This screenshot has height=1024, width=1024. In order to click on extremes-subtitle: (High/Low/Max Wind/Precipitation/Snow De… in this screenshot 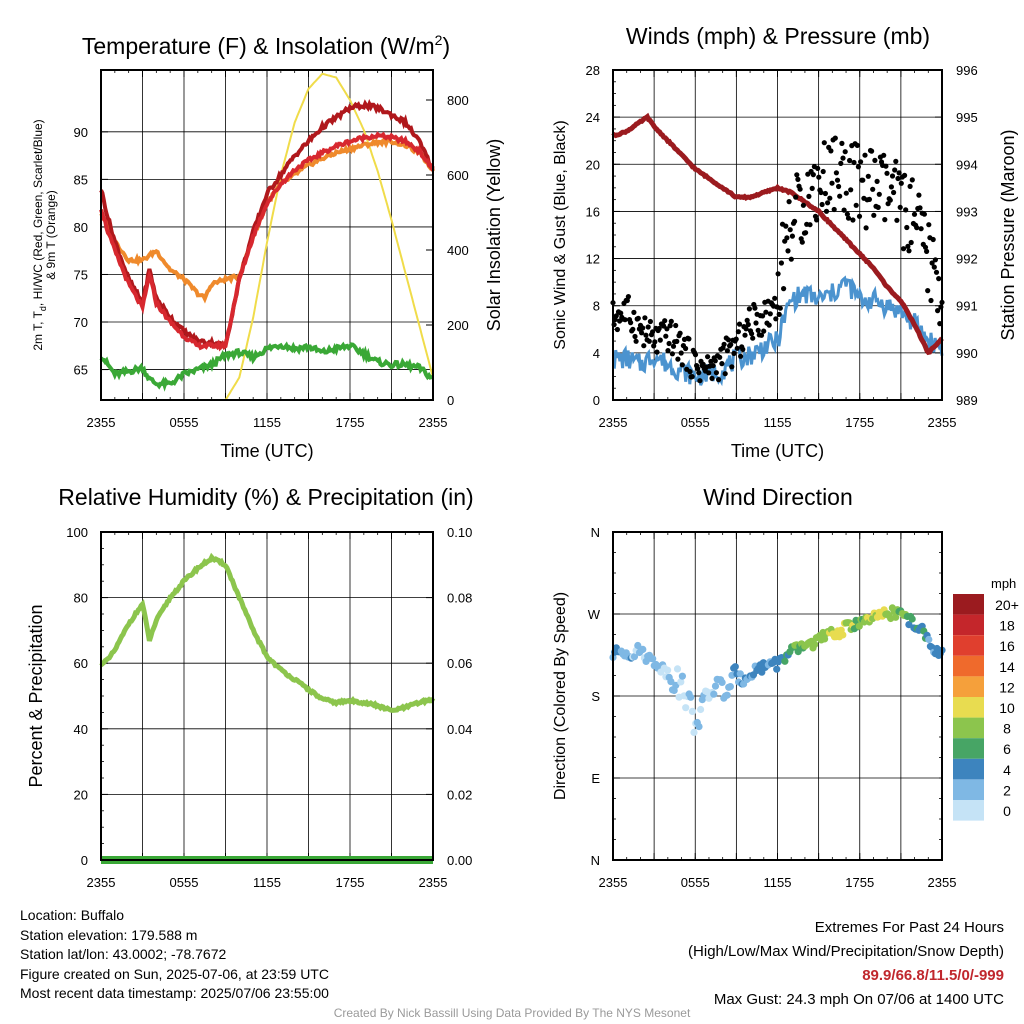, I will do `click(846, 951)`.